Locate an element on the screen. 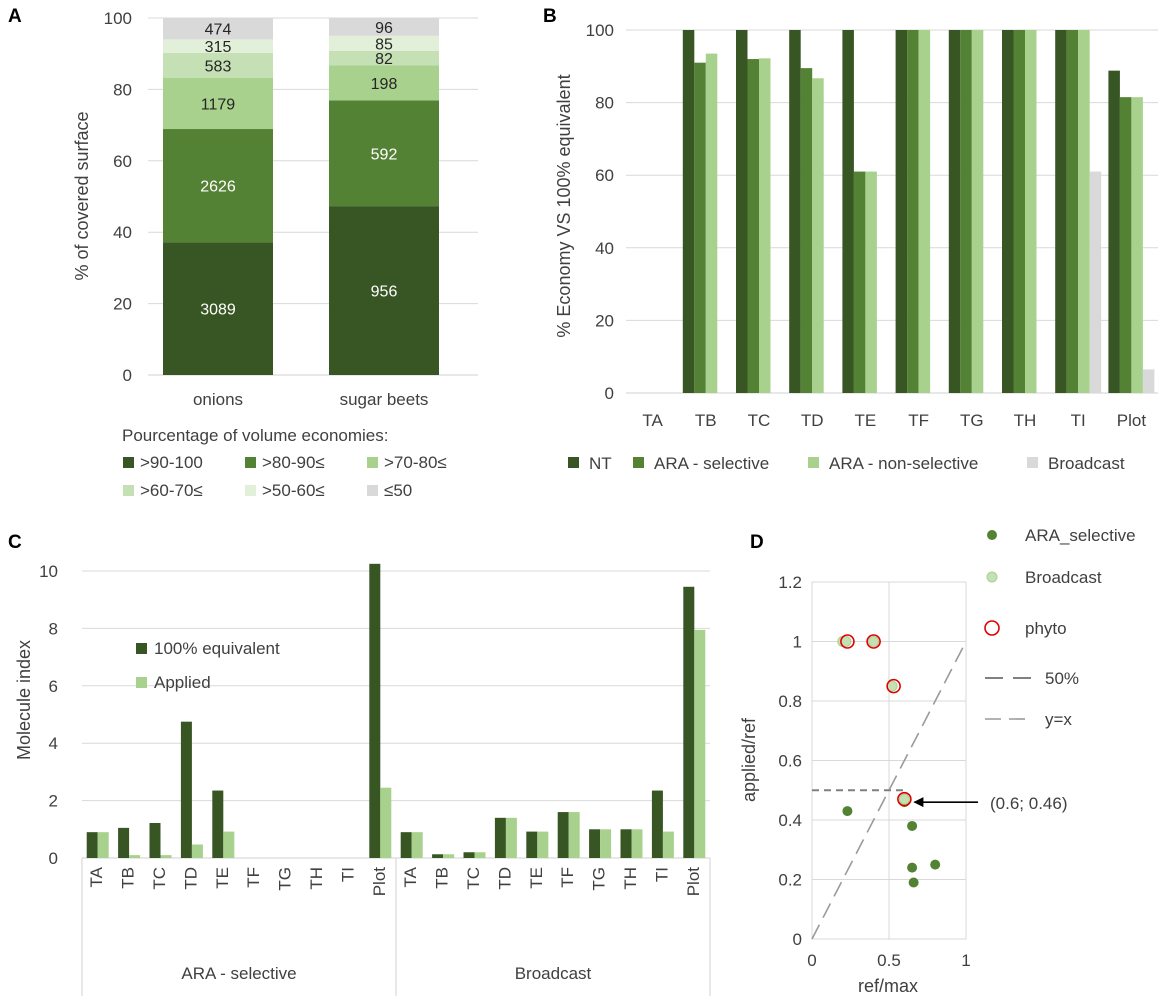 The image size is (1170, 996). panel-b-legend-label: ARA - selective is located at coordinates (711, 463).